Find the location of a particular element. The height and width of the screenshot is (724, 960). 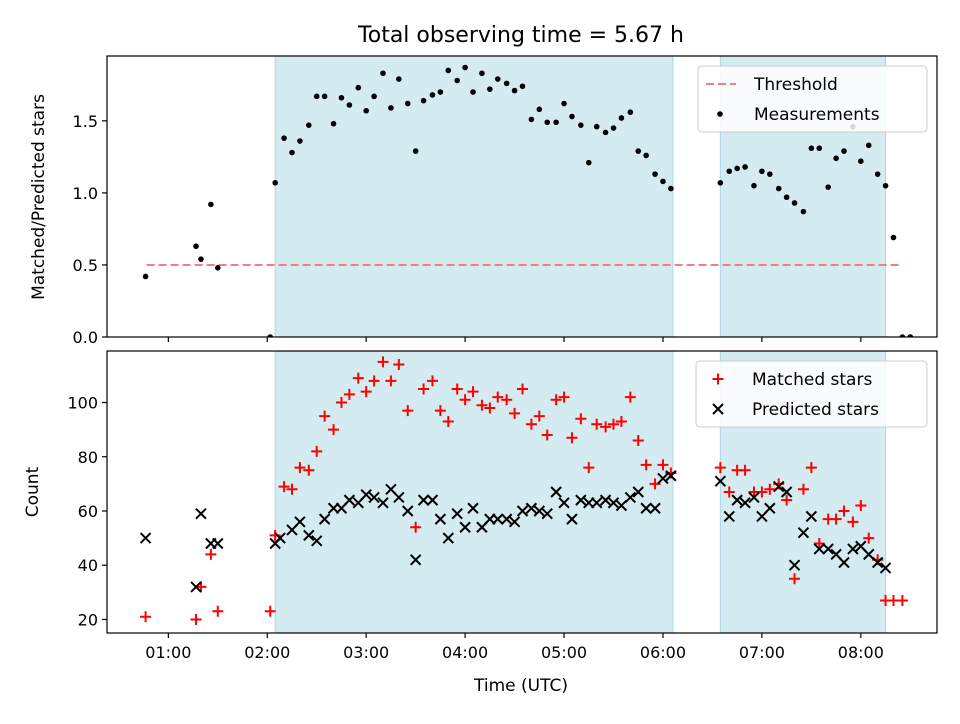

legend-box is located at coordinates (811, 394).